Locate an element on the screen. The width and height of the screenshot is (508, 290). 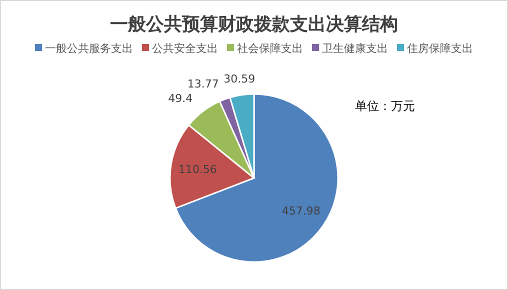
data-label: 49.4 is located at coordinates (180, 99).